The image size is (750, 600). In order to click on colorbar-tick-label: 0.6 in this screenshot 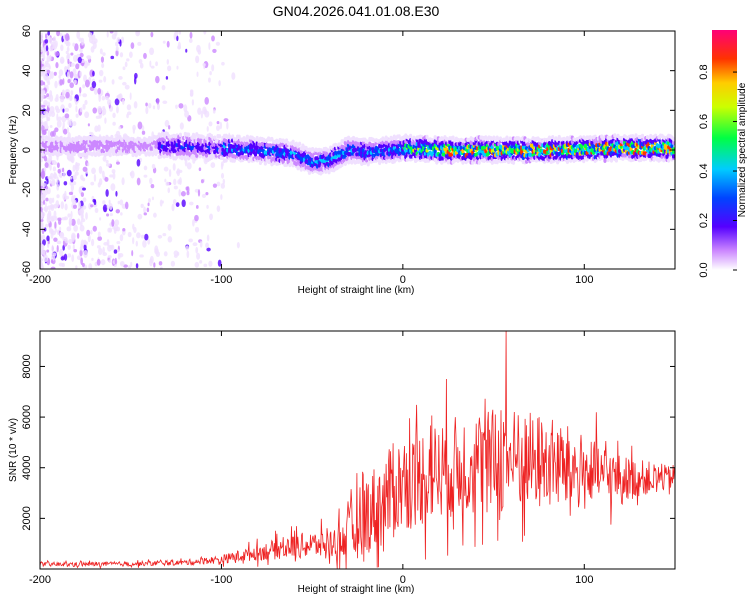, I will do `click(704, 121)`.